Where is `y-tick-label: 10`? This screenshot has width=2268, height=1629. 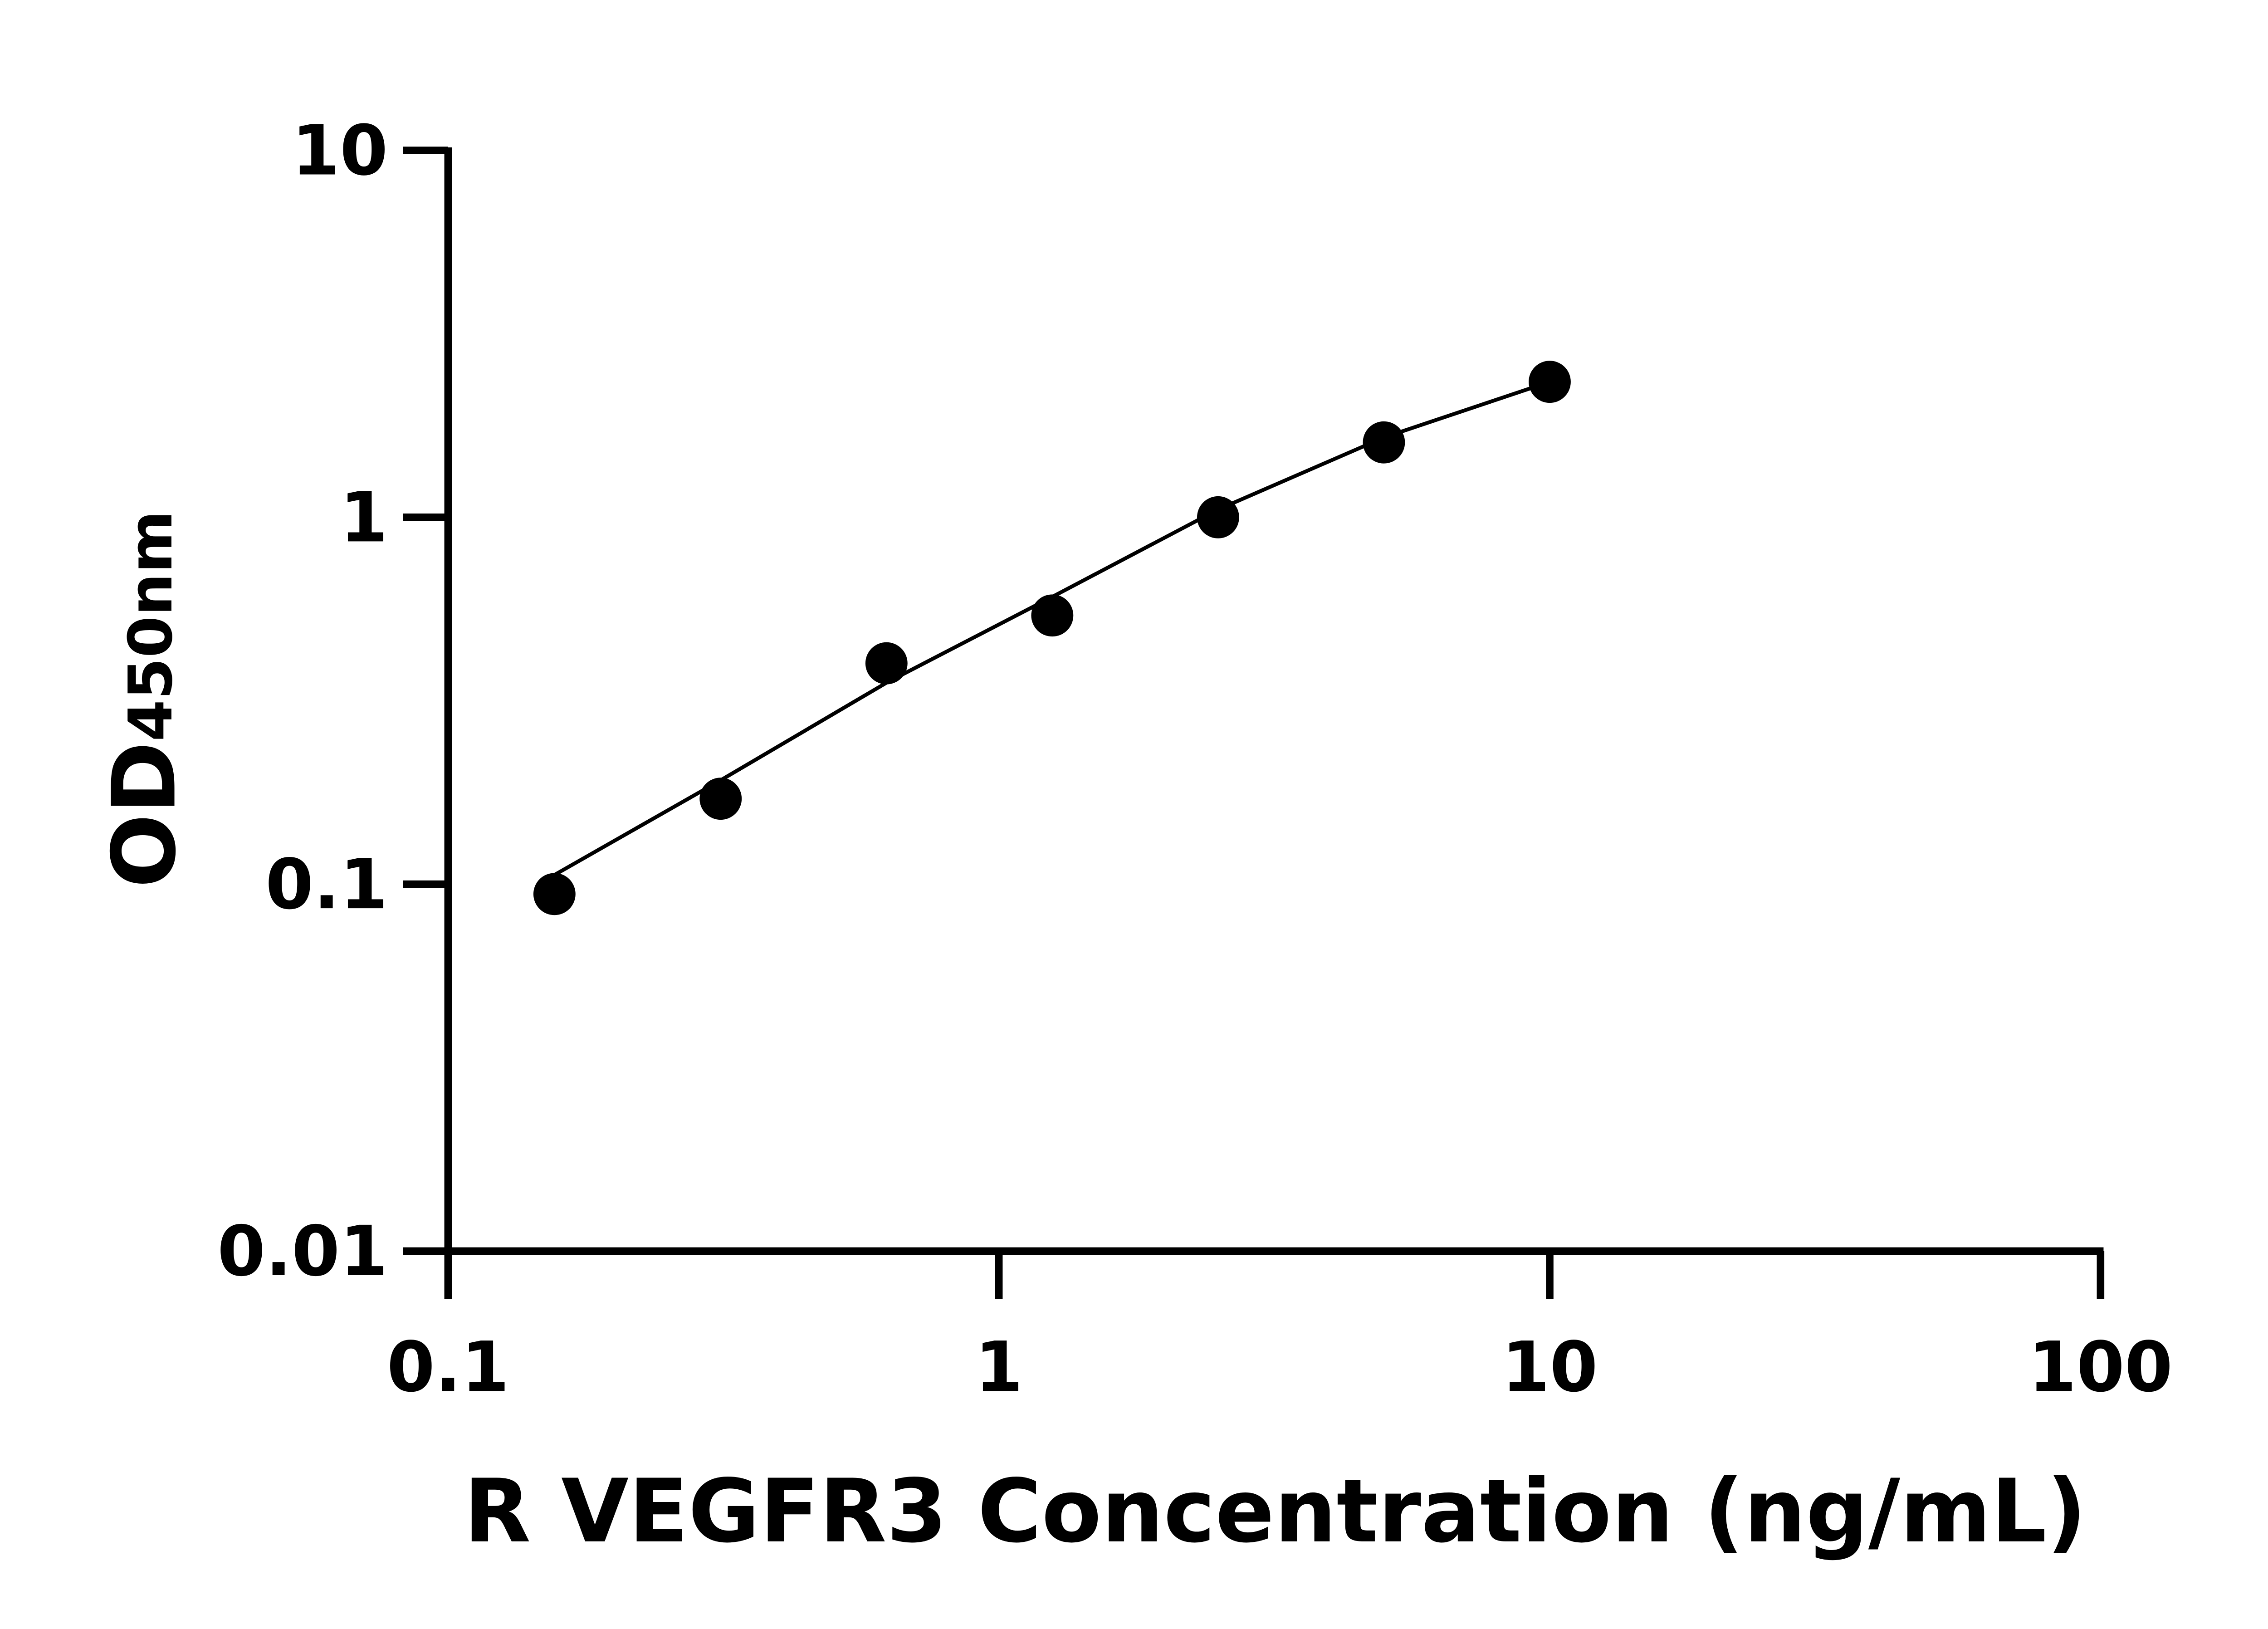 y-tick-label: 10 is located at coordinates (340, 150).